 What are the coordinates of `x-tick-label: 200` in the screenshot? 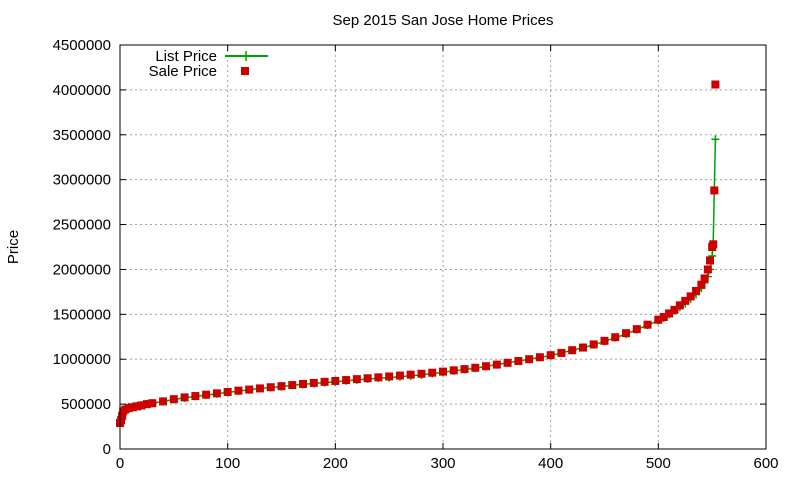 It's located at (335, 463).